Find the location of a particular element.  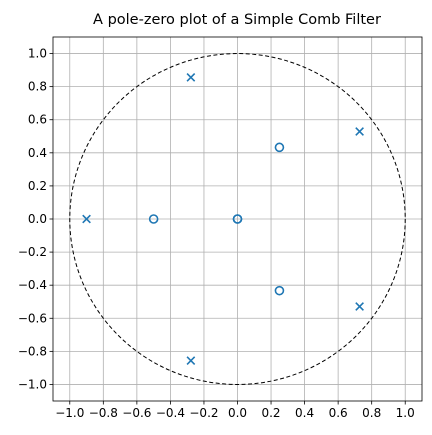

y-tick-label: 0.6 is located at coordinates (37, 120).